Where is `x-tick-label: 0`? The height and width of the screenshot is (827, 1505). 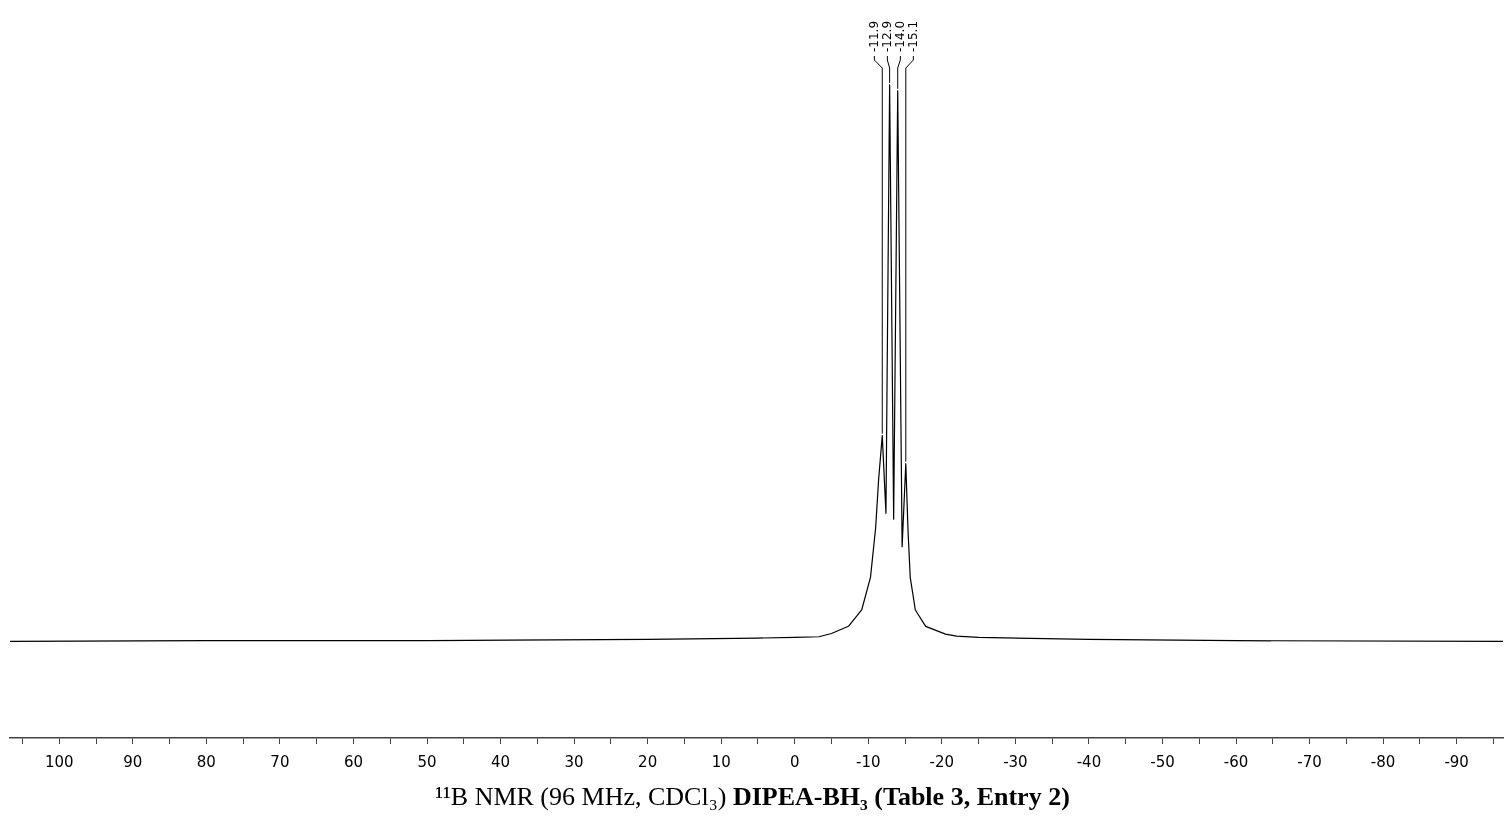 x-tick-label: 0 is located at coordinates (794, 761).